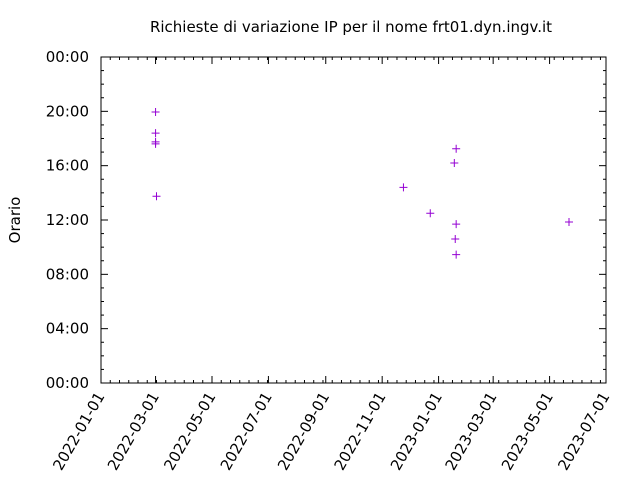 The height and width of the screenshot is (480, 640). I want to click on y-axis-label: Orario, so click(15, 220).